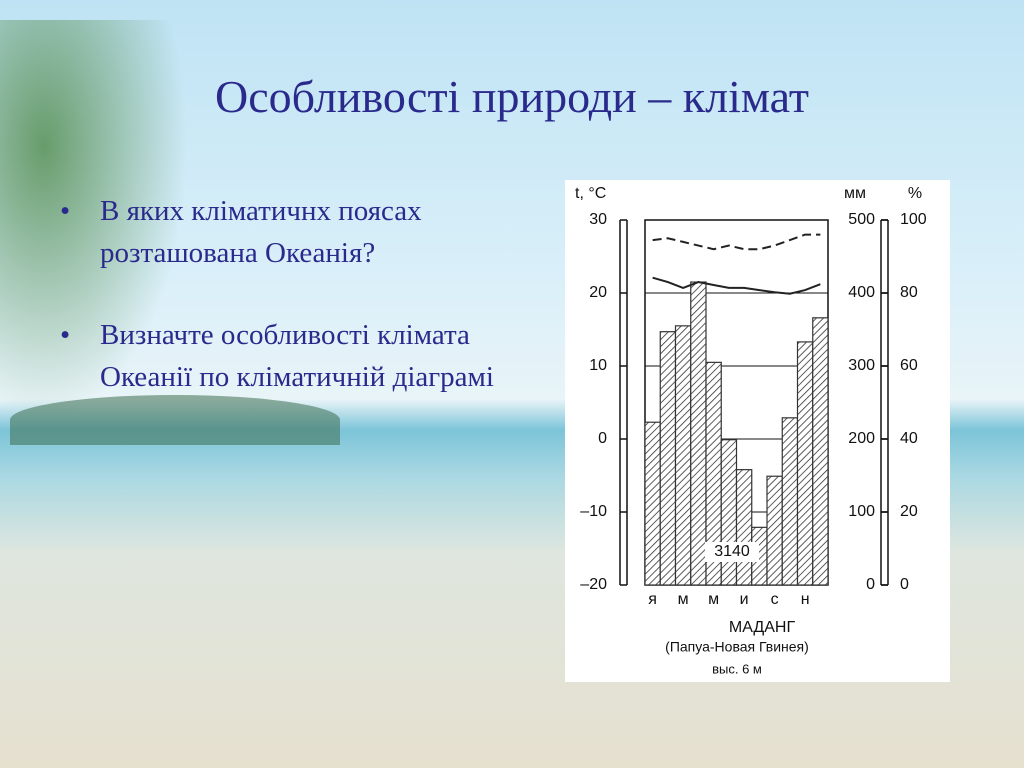  I want to click on y3-tick-label: 60, so click(909, 365).